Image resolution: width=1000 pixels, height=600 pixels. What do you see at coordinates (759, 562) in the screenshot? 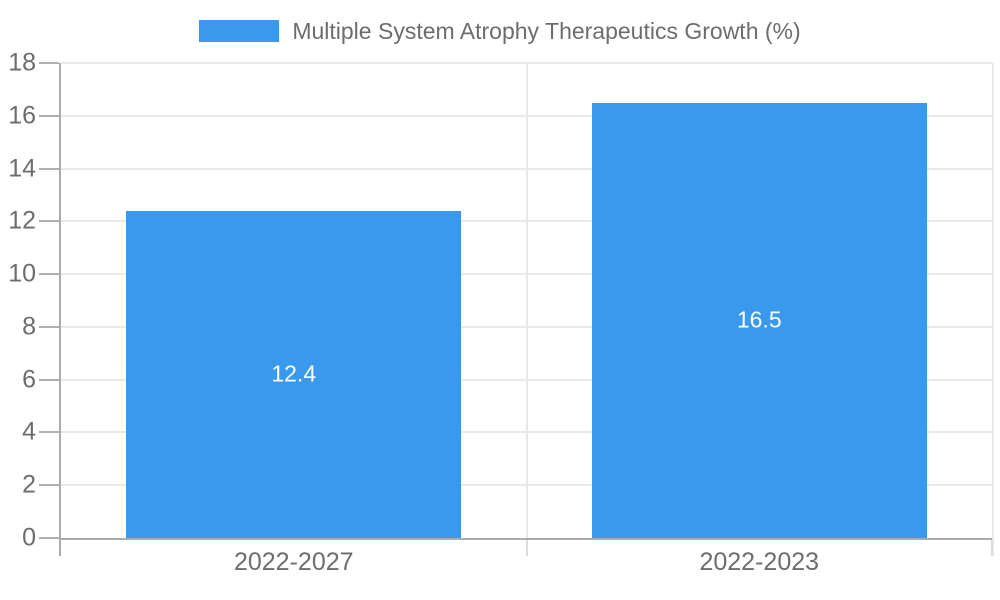
I see `x-axis-category-label: 2022-2023` at bounding box center [759, 562].